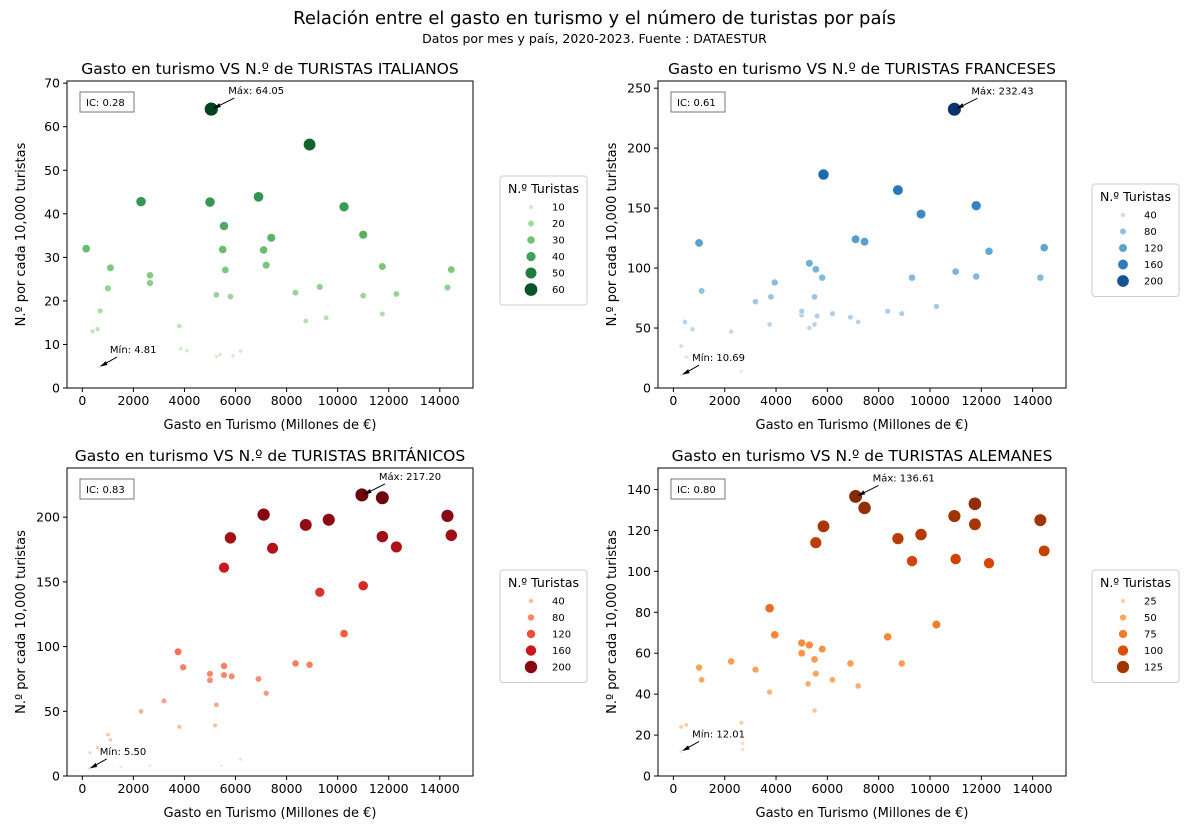  What do you see at coordinates (558, 618) in the screenshot?
I see `legend-label: 80` at bounding box center [558, 618].